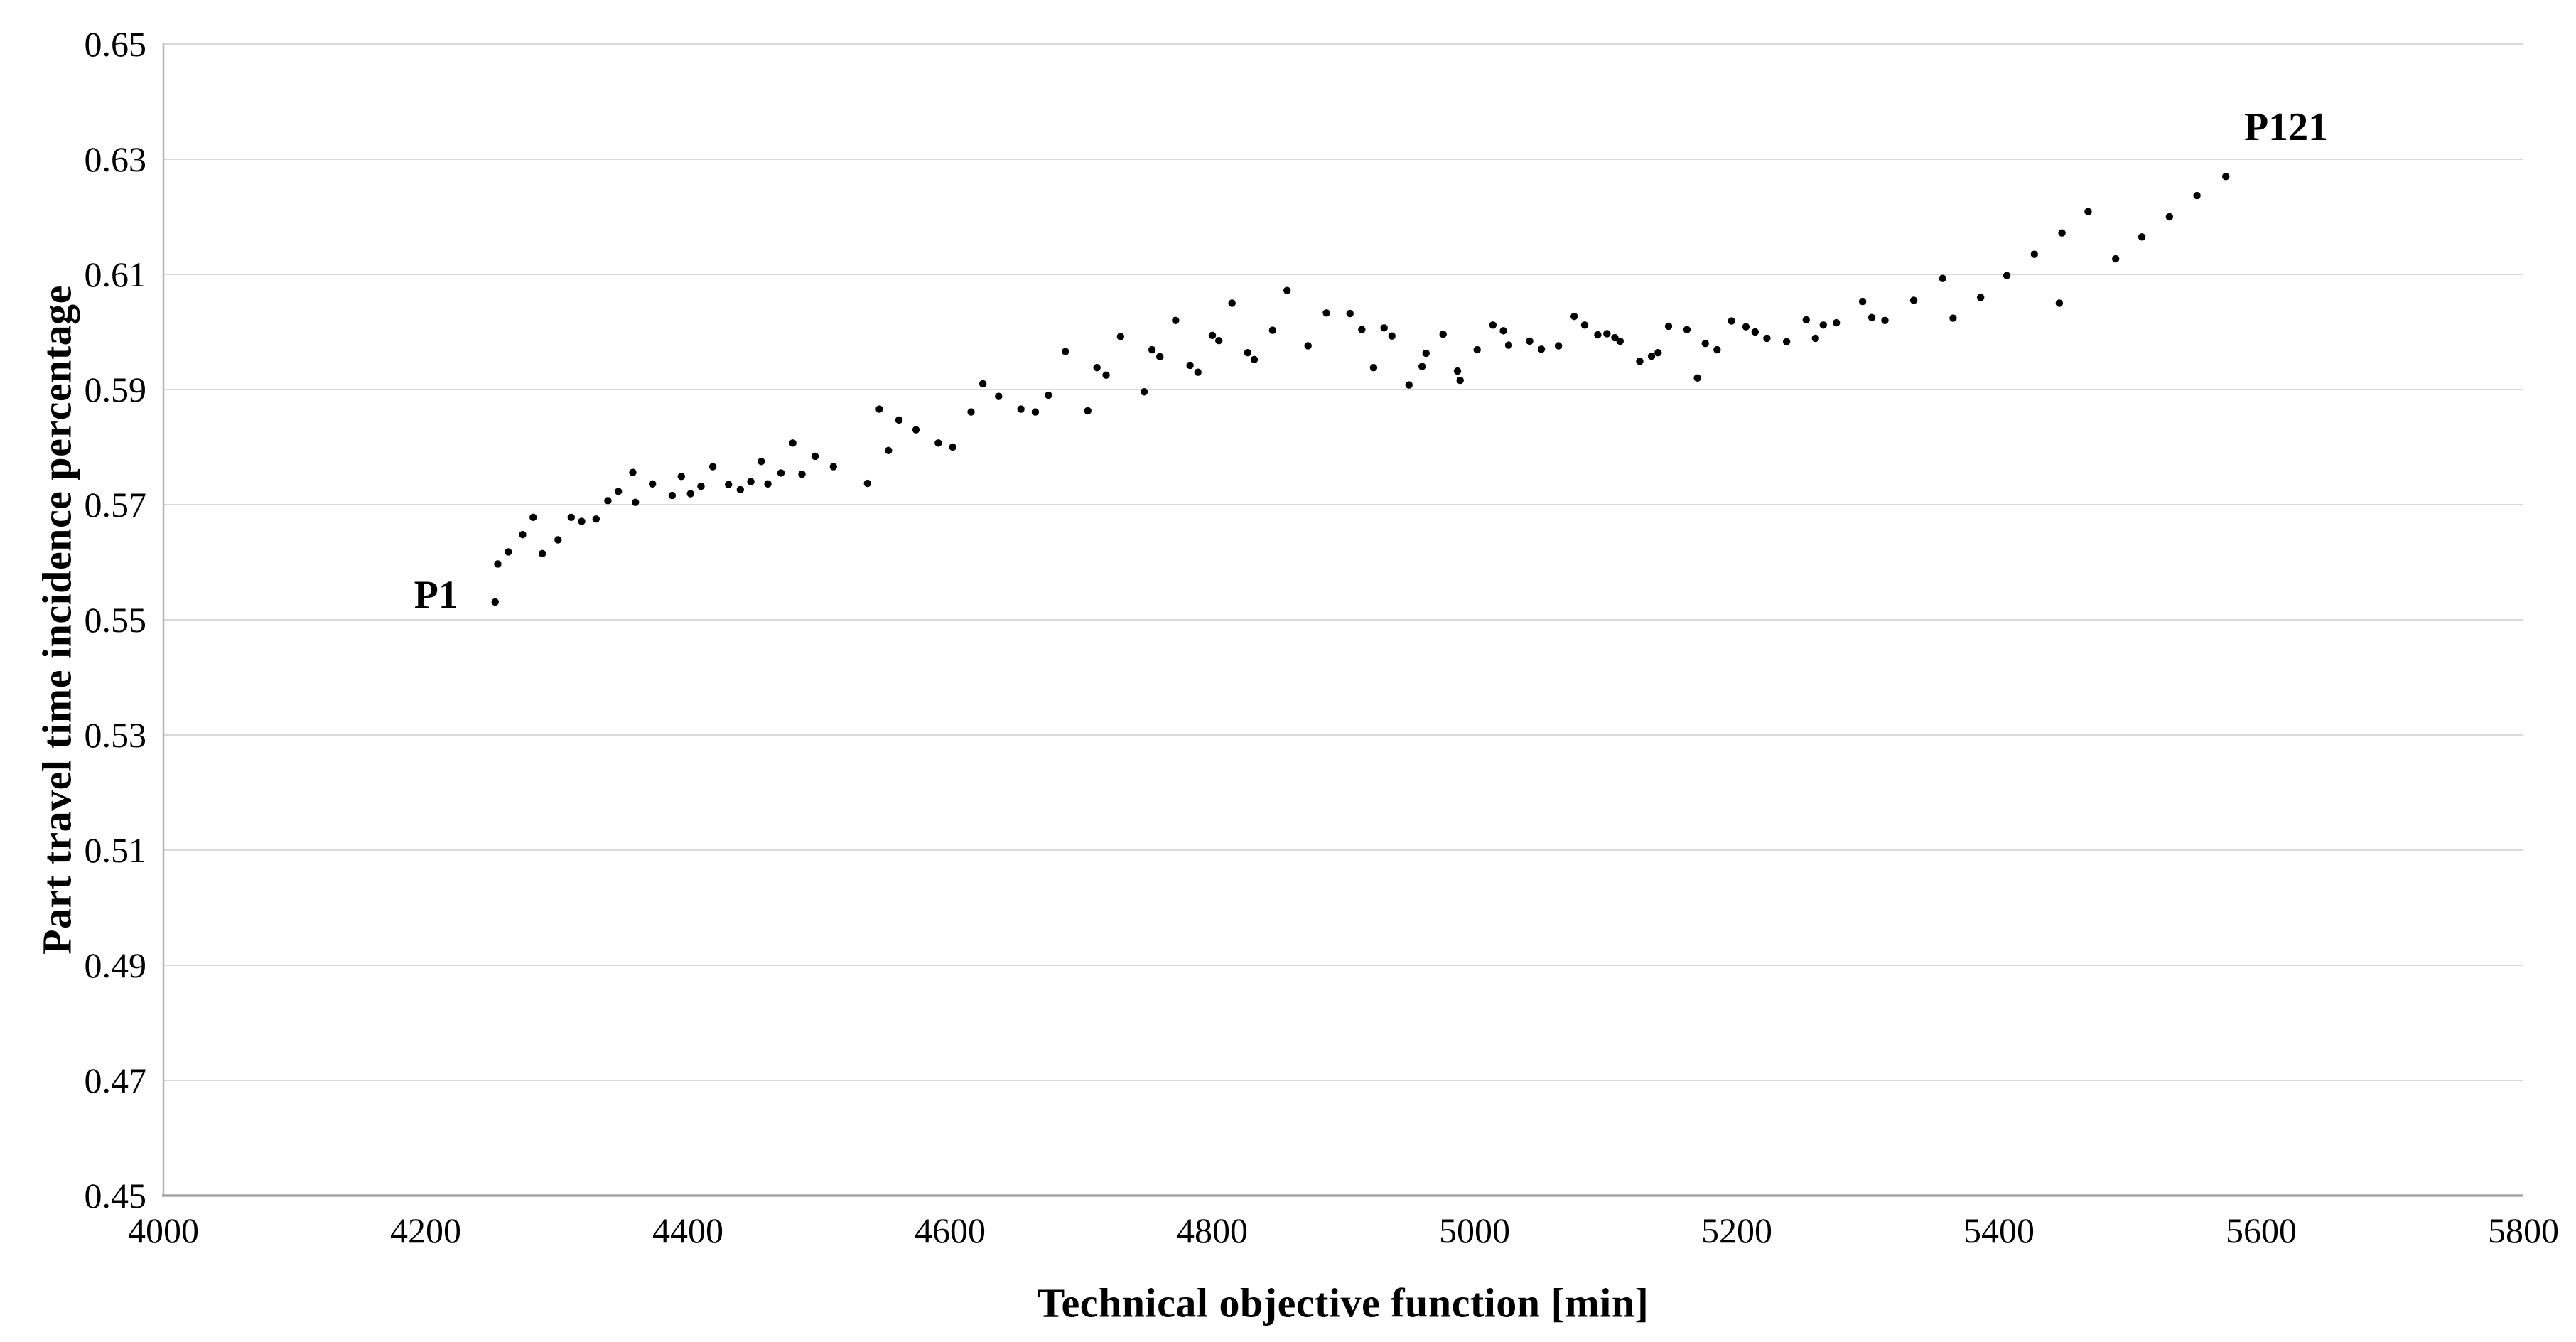  What do you see at coordinates (116, 1081) in the screenshot?
I see `y-tick-label: 0.47` at bounding box center [116, 1081].